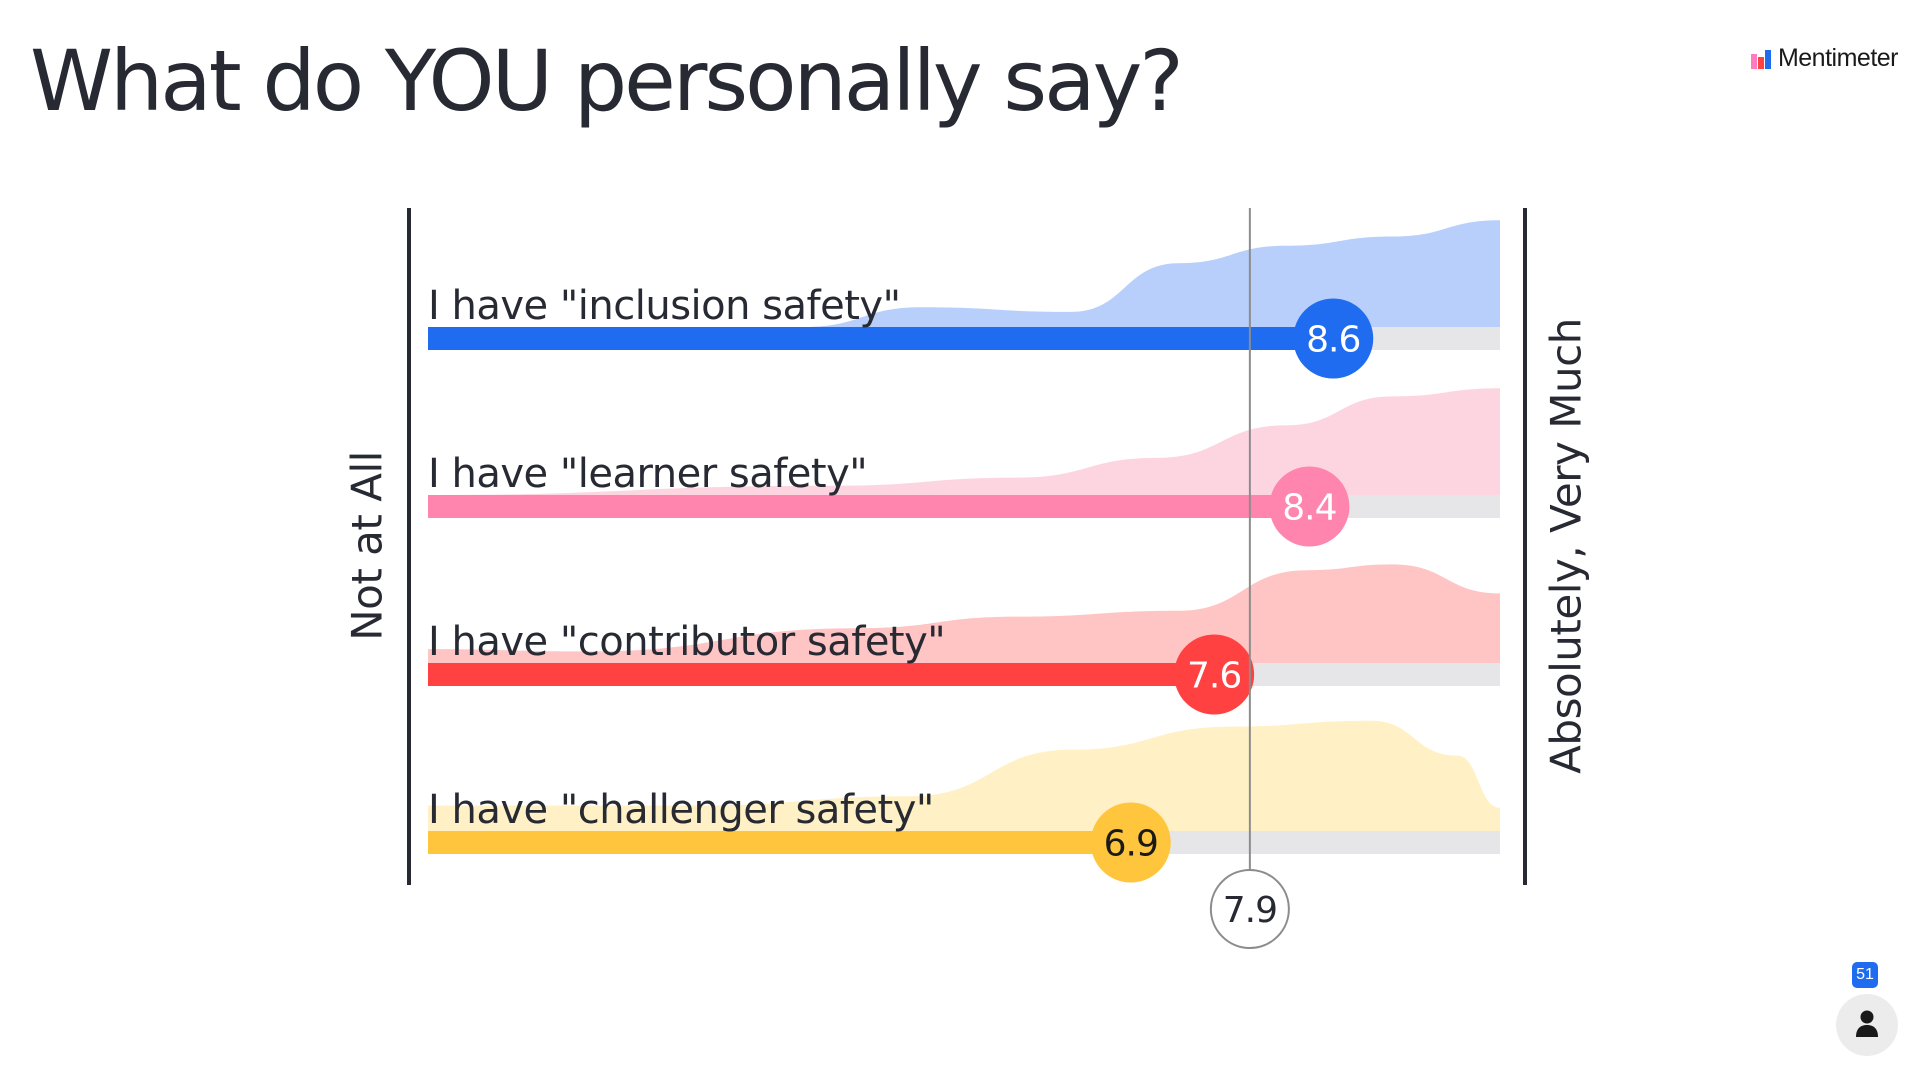 This screenshot has width=1920, height=1080. I want to click on mentimeter-logo-icon, so click(1760, 59).